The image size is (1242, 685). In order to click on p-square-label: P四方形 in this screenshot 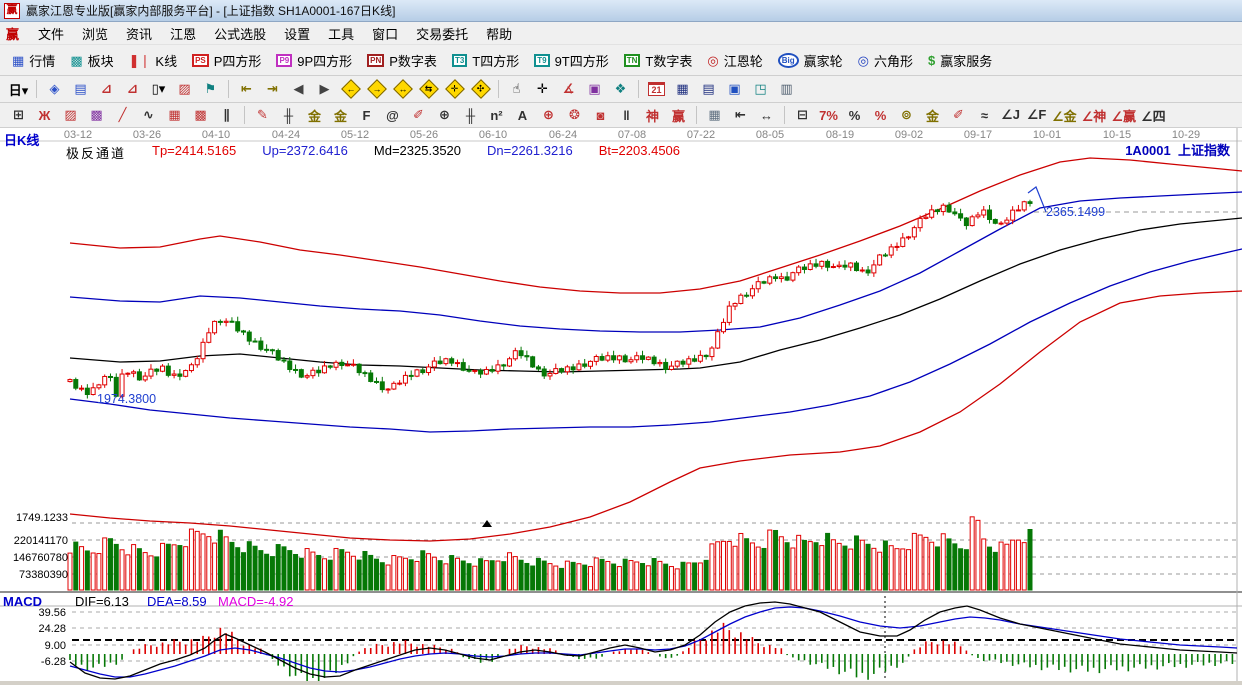, I will do `click(237, 61)`.